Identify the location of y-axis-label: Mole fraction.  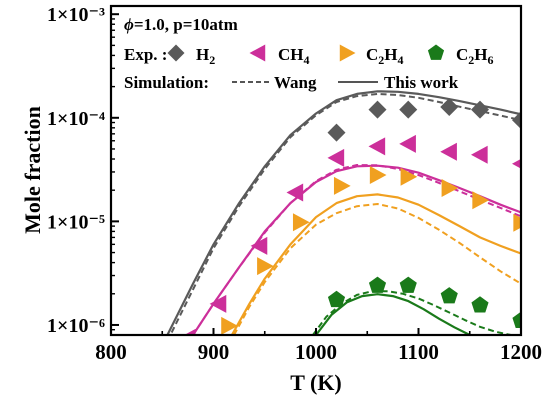
(32, 170).